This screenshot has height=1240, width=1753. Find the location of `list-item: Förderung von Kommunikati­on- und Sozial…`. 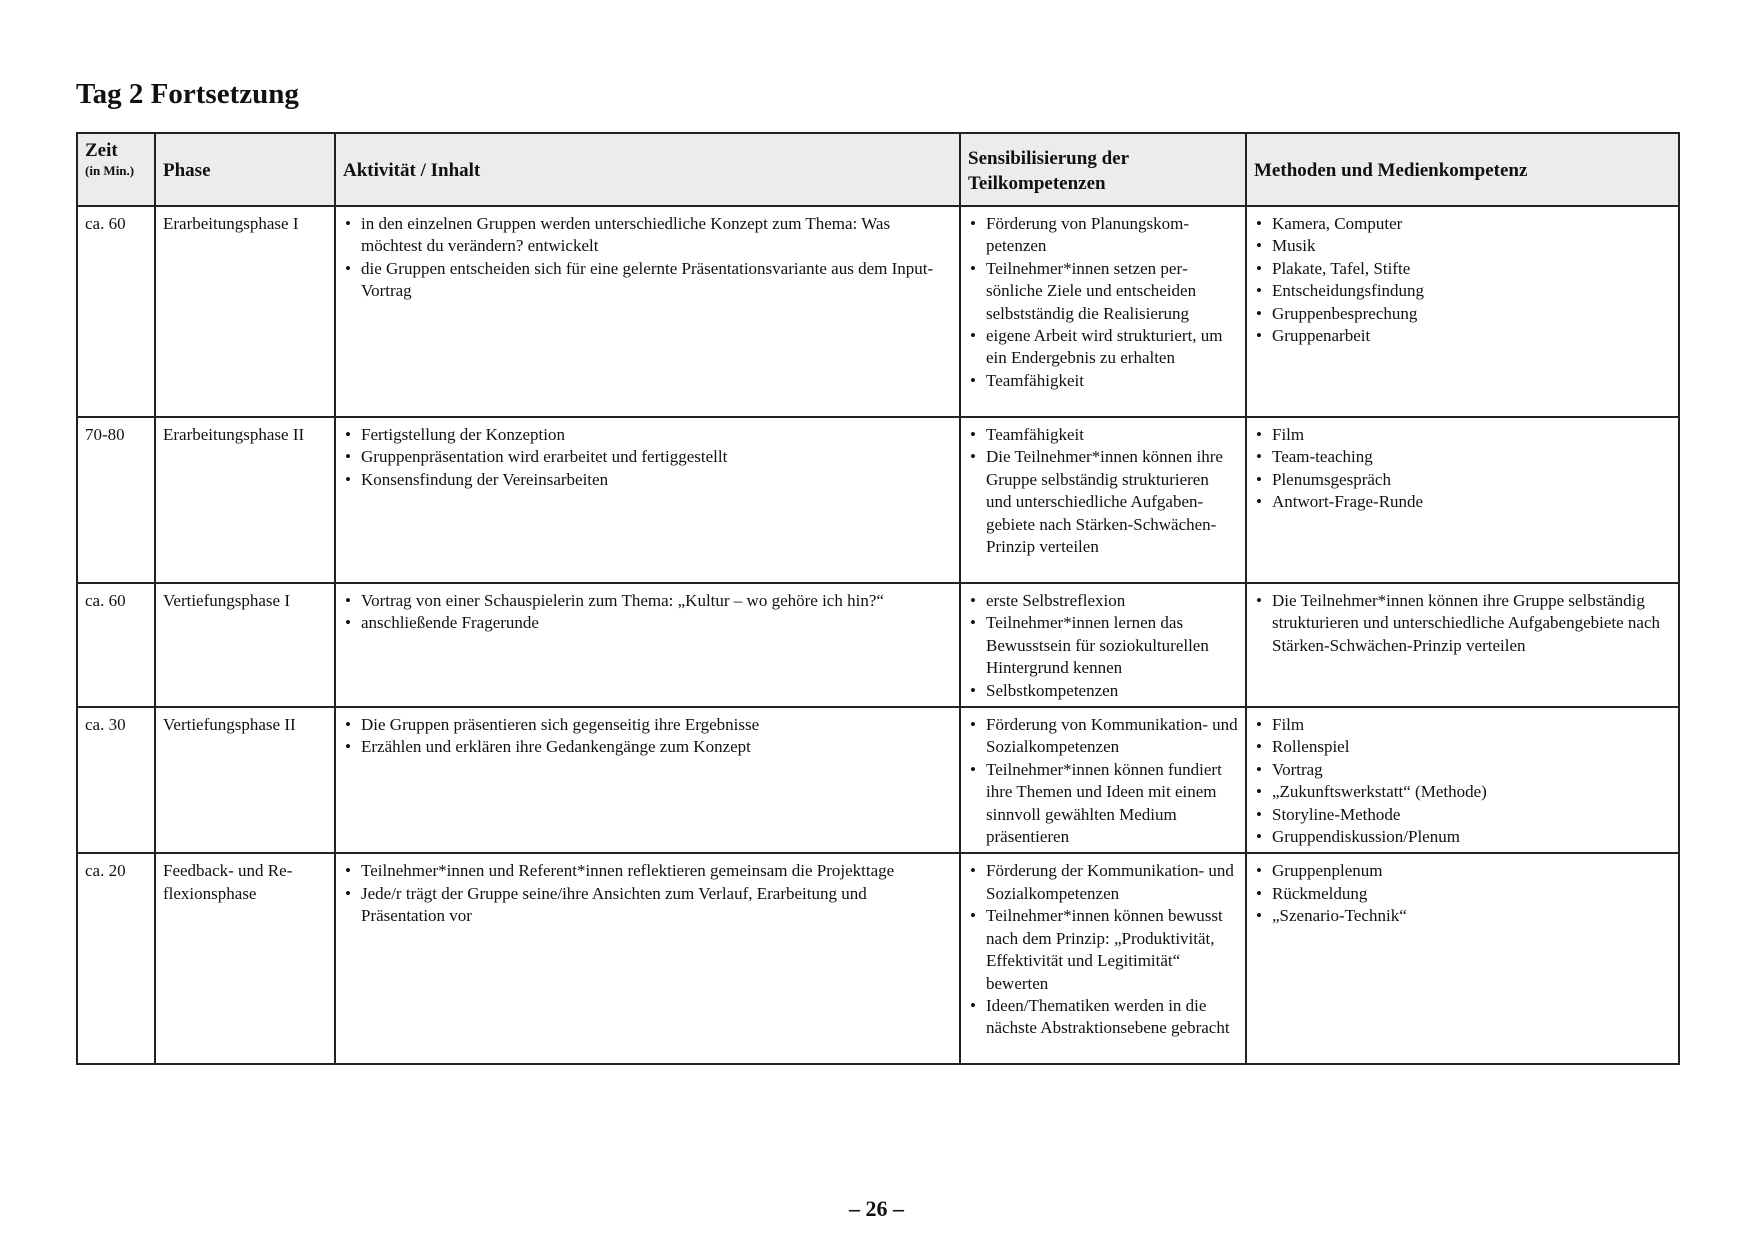

list-item: Förderung von Kommunikati­on- und Sozial… is located at coordinates (1103, 736).